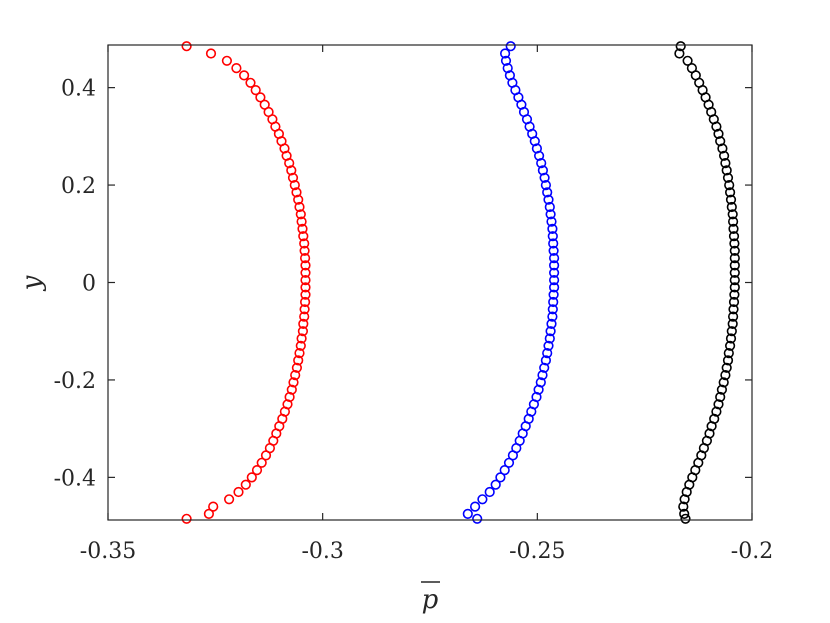 The width and height of the screenshot is (830, 623). I want to click on x-axis-label: p, so click(430, 600).